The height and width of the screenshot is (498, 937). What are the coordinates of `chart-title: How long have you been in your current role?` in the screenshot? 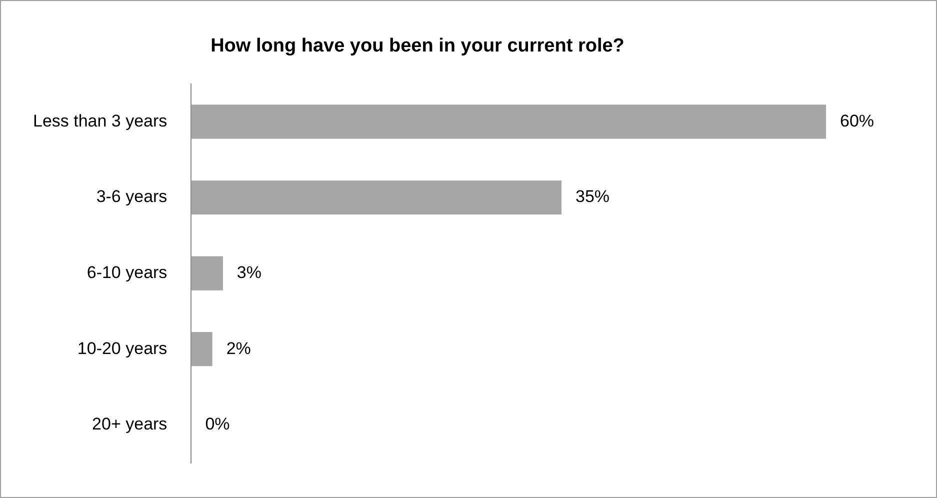 It's located at (417, 46).